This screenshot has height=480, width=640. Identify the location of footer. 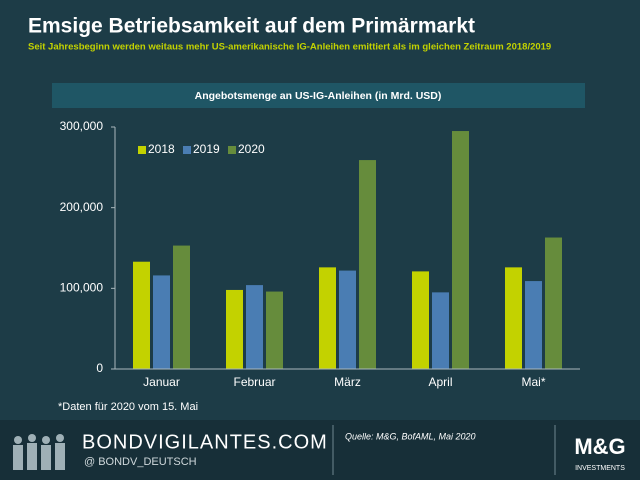
(320, 450).